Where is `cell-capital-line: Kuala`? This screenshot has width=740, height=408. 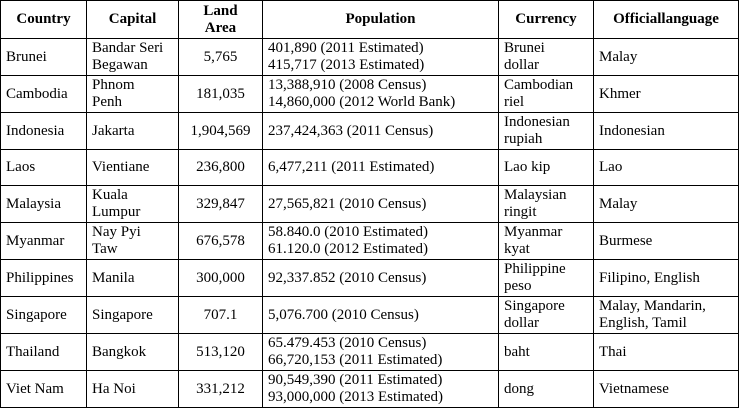
cell-capital-line: Kuala is located at coordinates (110, 195).